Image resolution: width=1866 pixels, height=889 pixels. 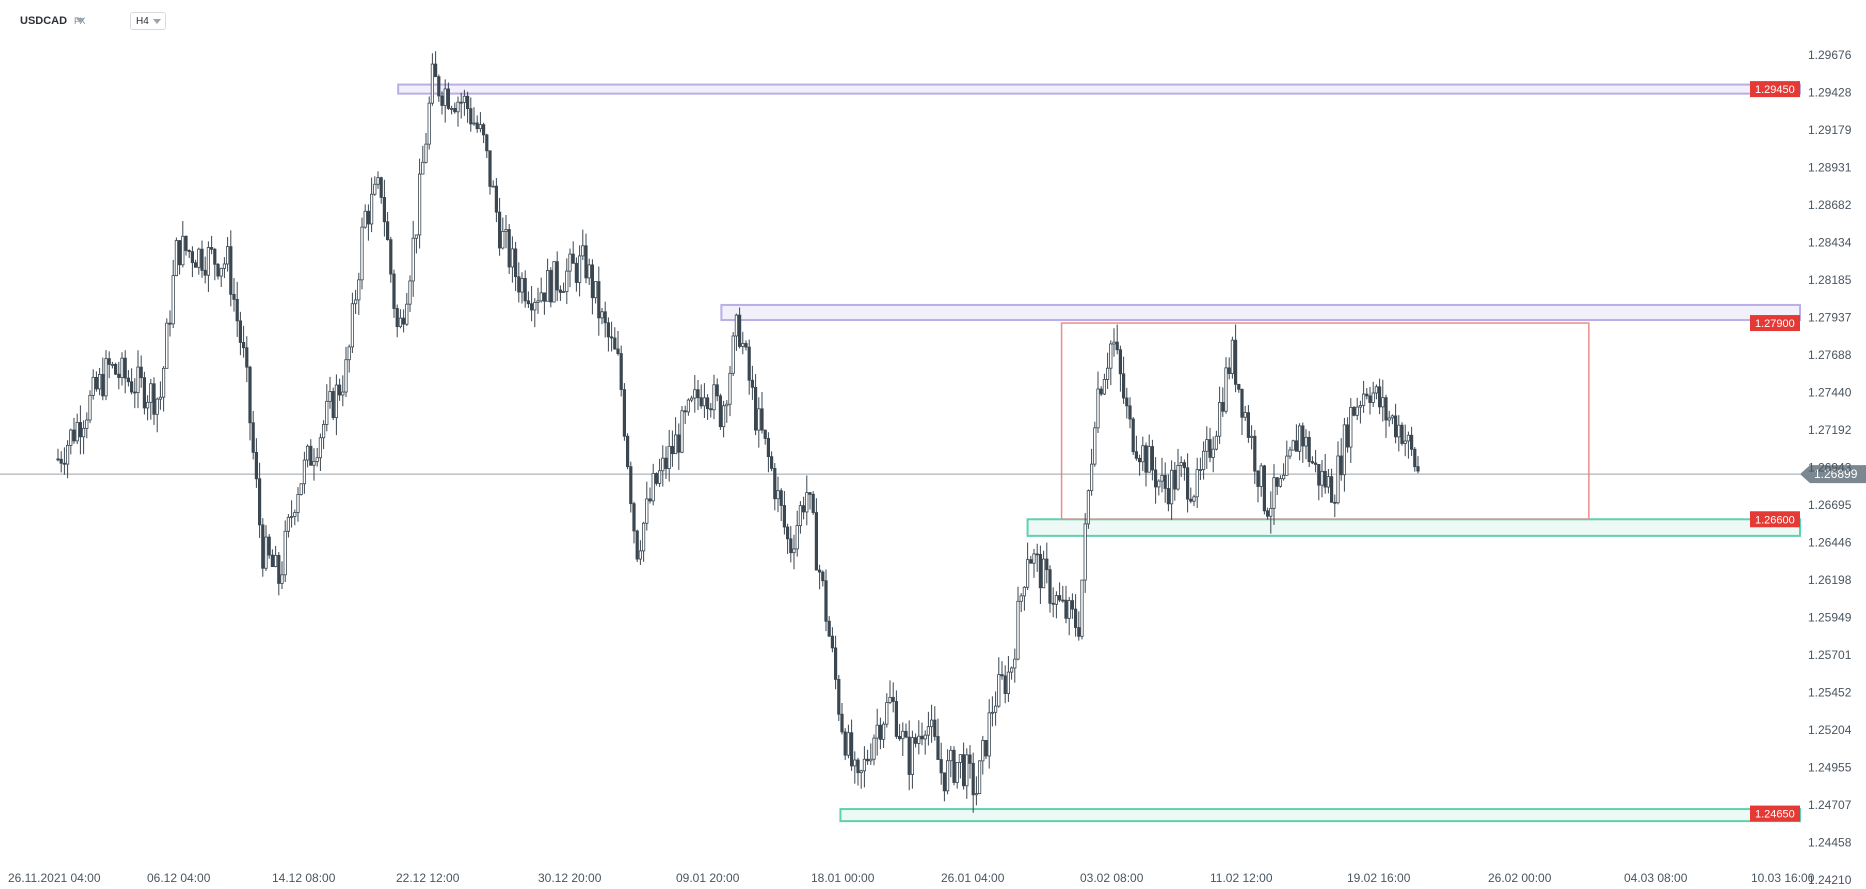 What do you see at coordinates (157, 21) in the screenshot?
I see `timeframe-chevron-down-icon` at bounding box center [157, 21].